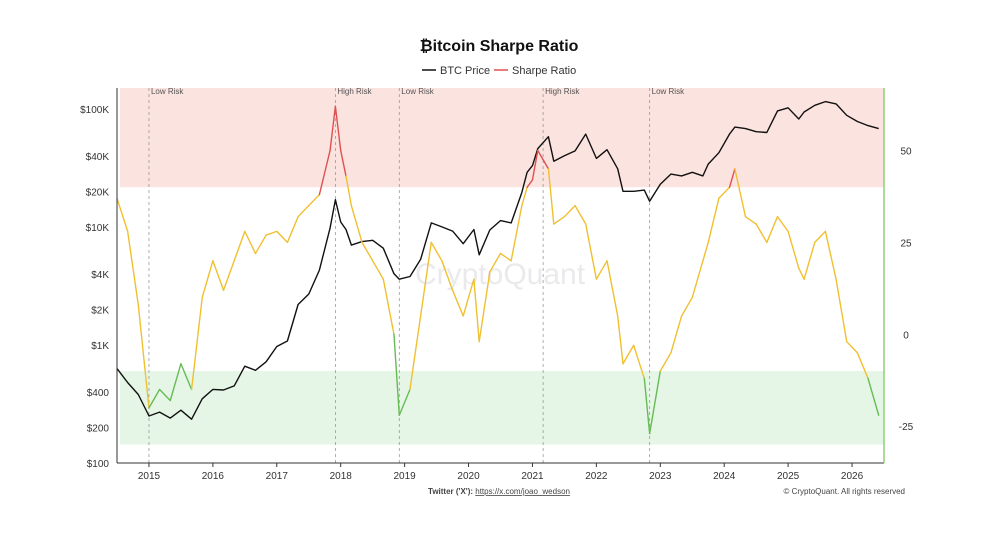  Describe the element at coordinates (341, 476) in the screenshot. I see `x-tick-label: 2018` at that location.